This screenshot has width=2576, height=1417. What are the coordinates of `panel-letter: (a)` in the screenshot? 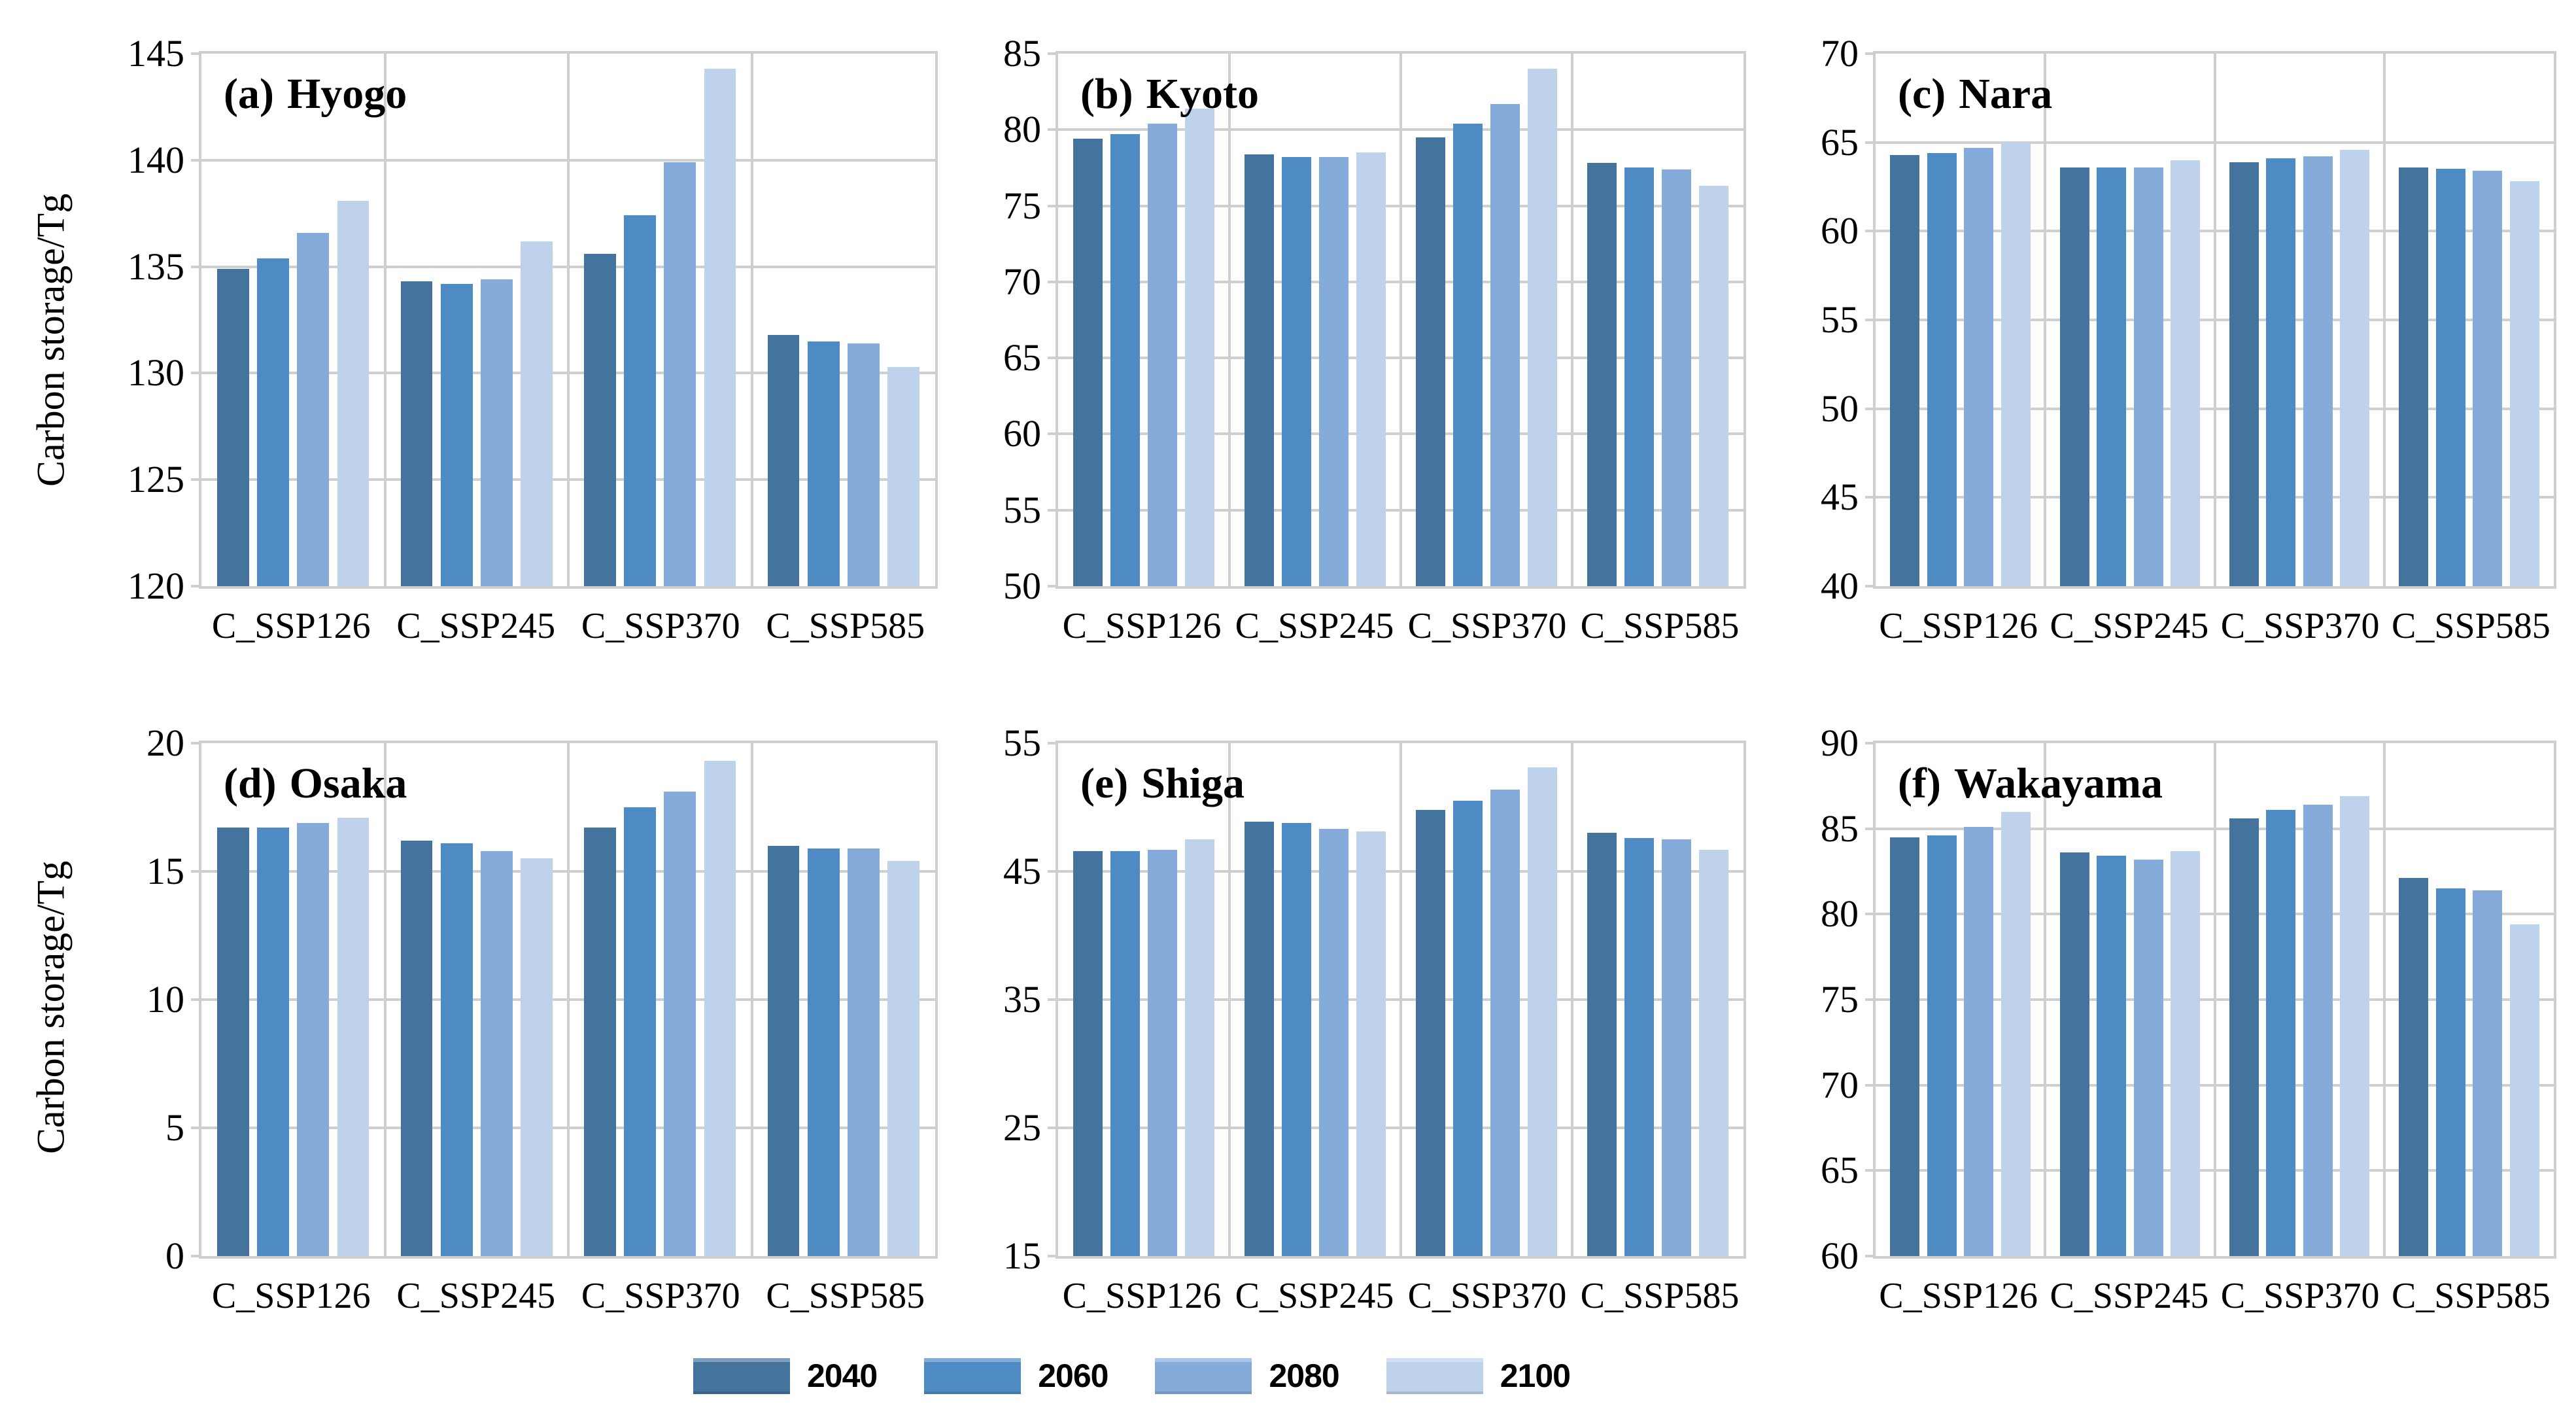 It's located at (249, 94).